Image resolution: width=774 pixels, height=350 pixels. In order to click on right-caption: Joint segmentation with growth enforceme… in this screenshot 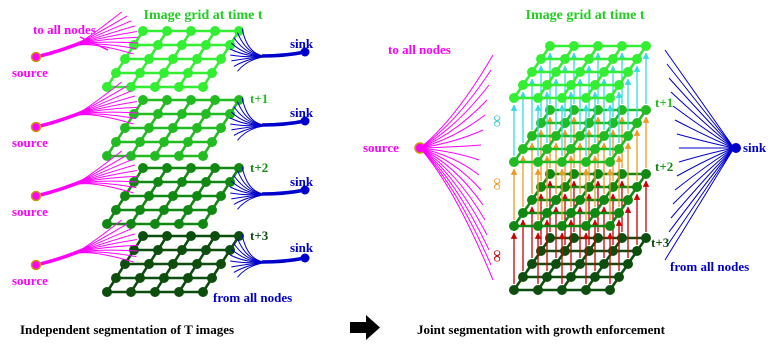, I will do `click(541, 329)`.